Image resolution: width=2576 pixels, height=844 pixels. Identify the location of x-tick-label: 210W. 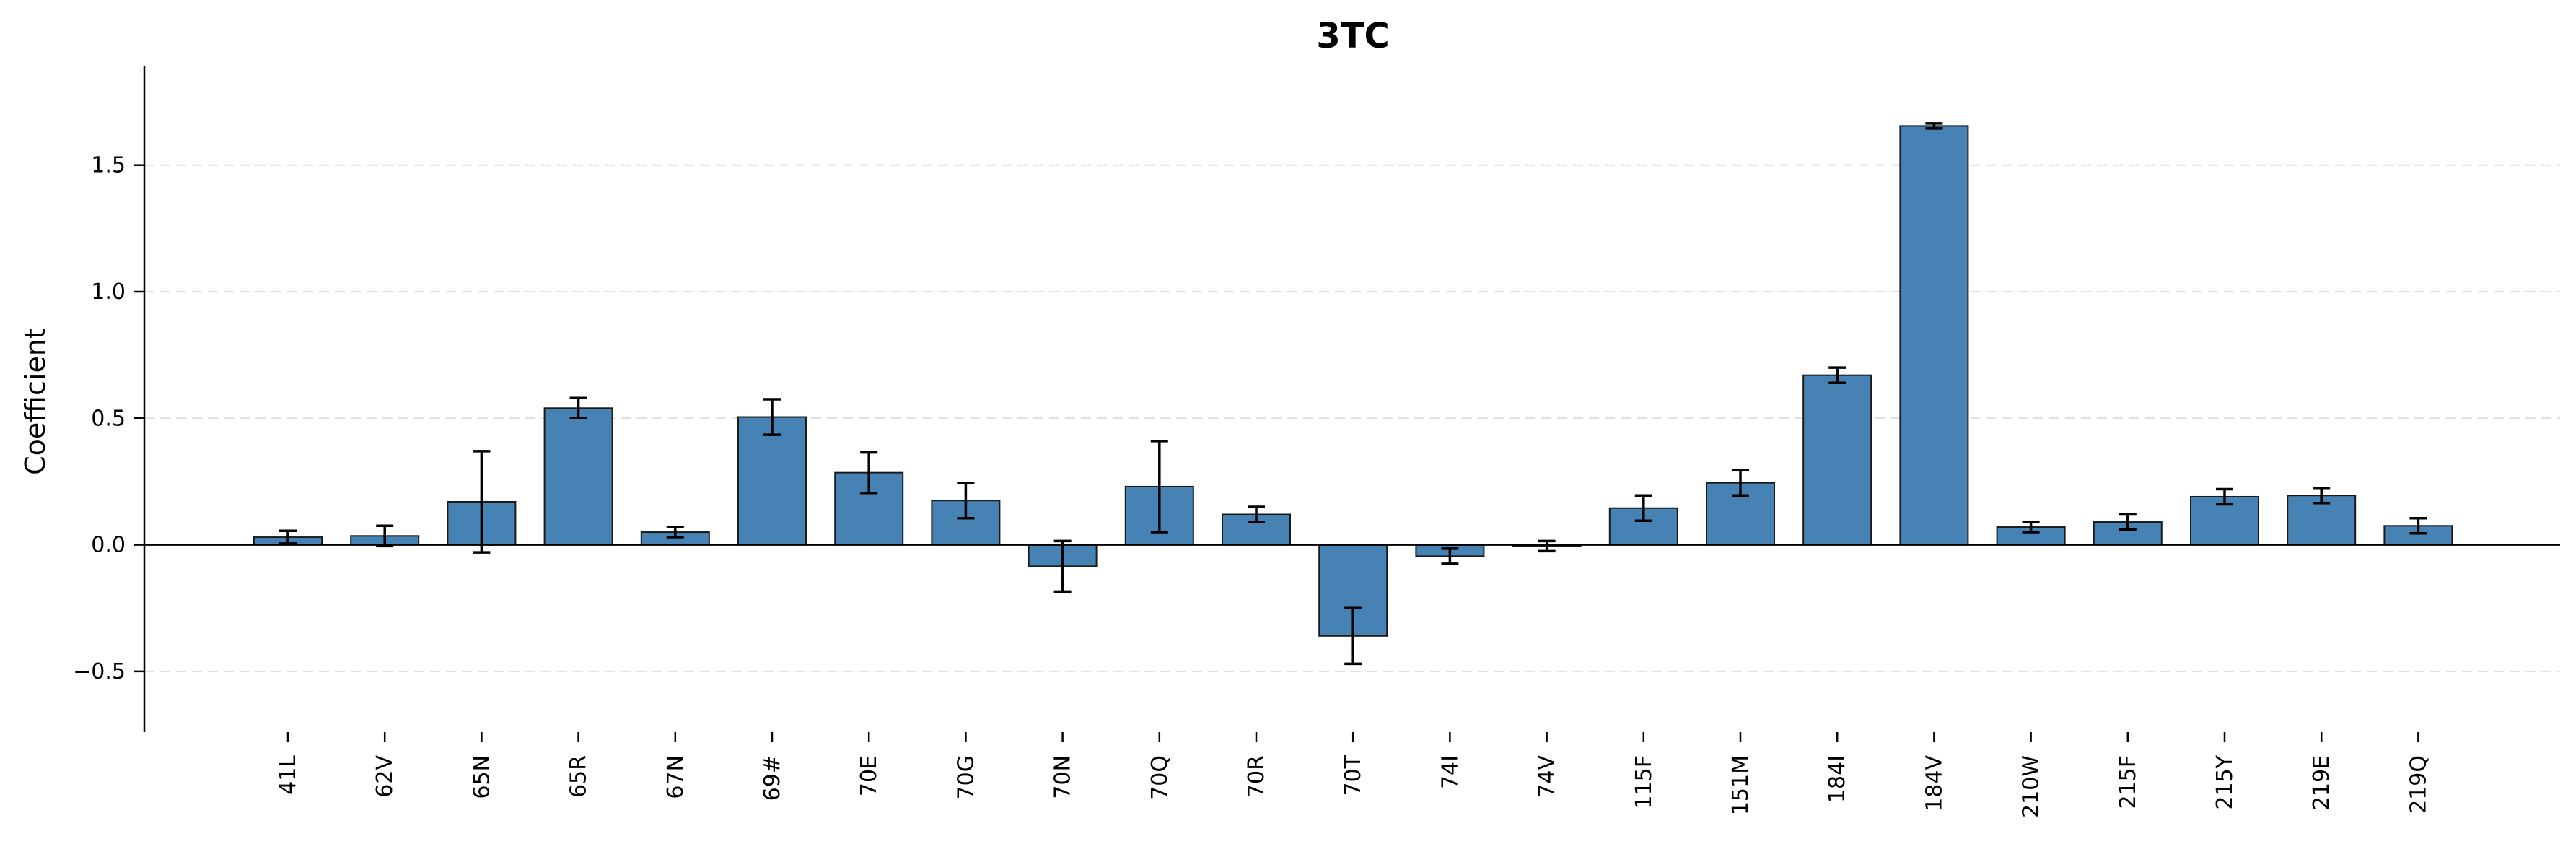
(2031, 786).